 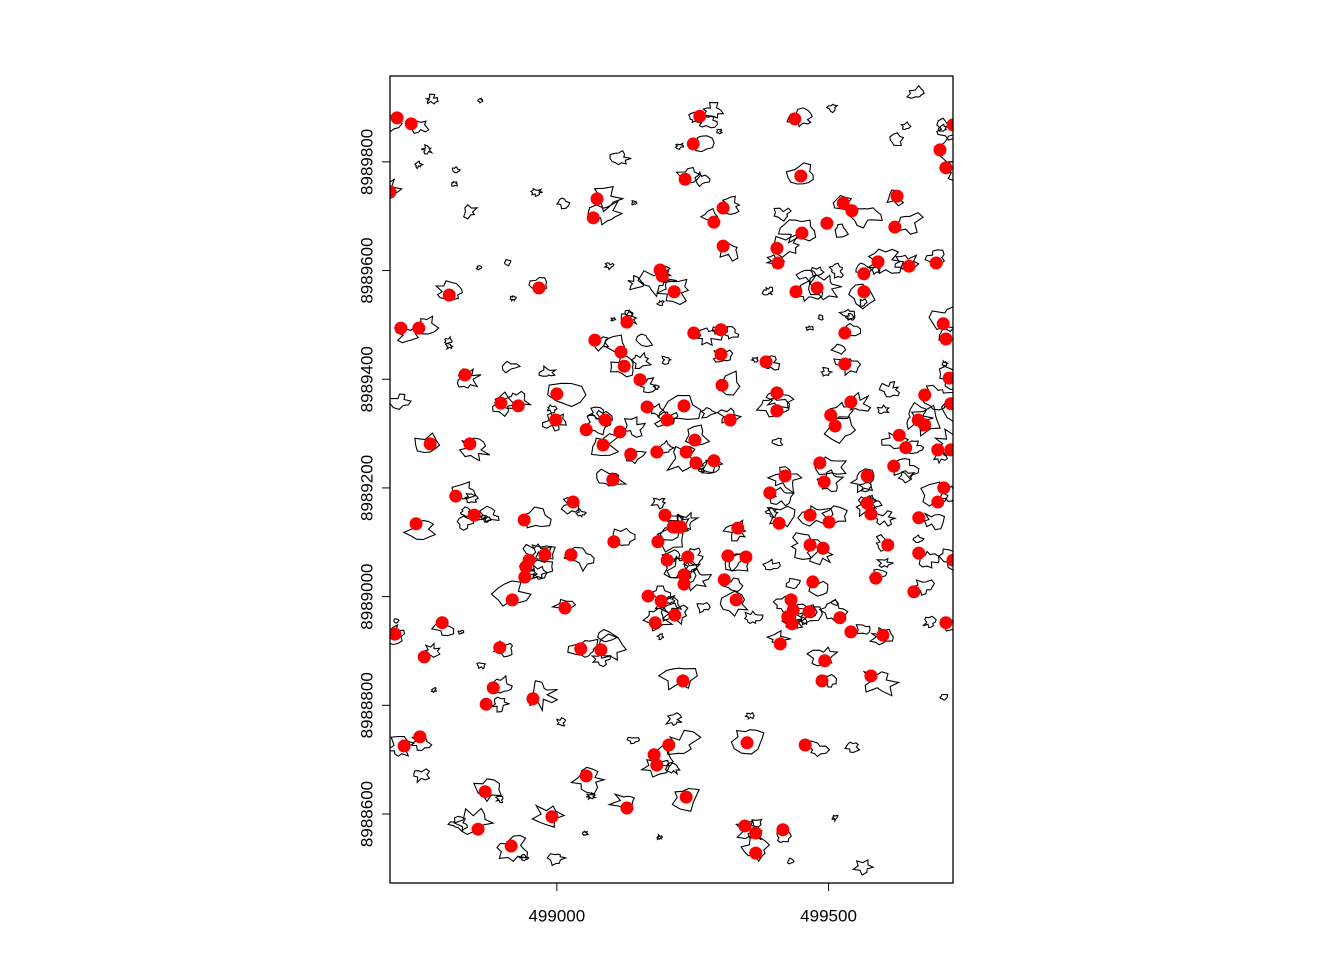 I want to click on y-tick-label: 8989800, so click(x=366, y=162).